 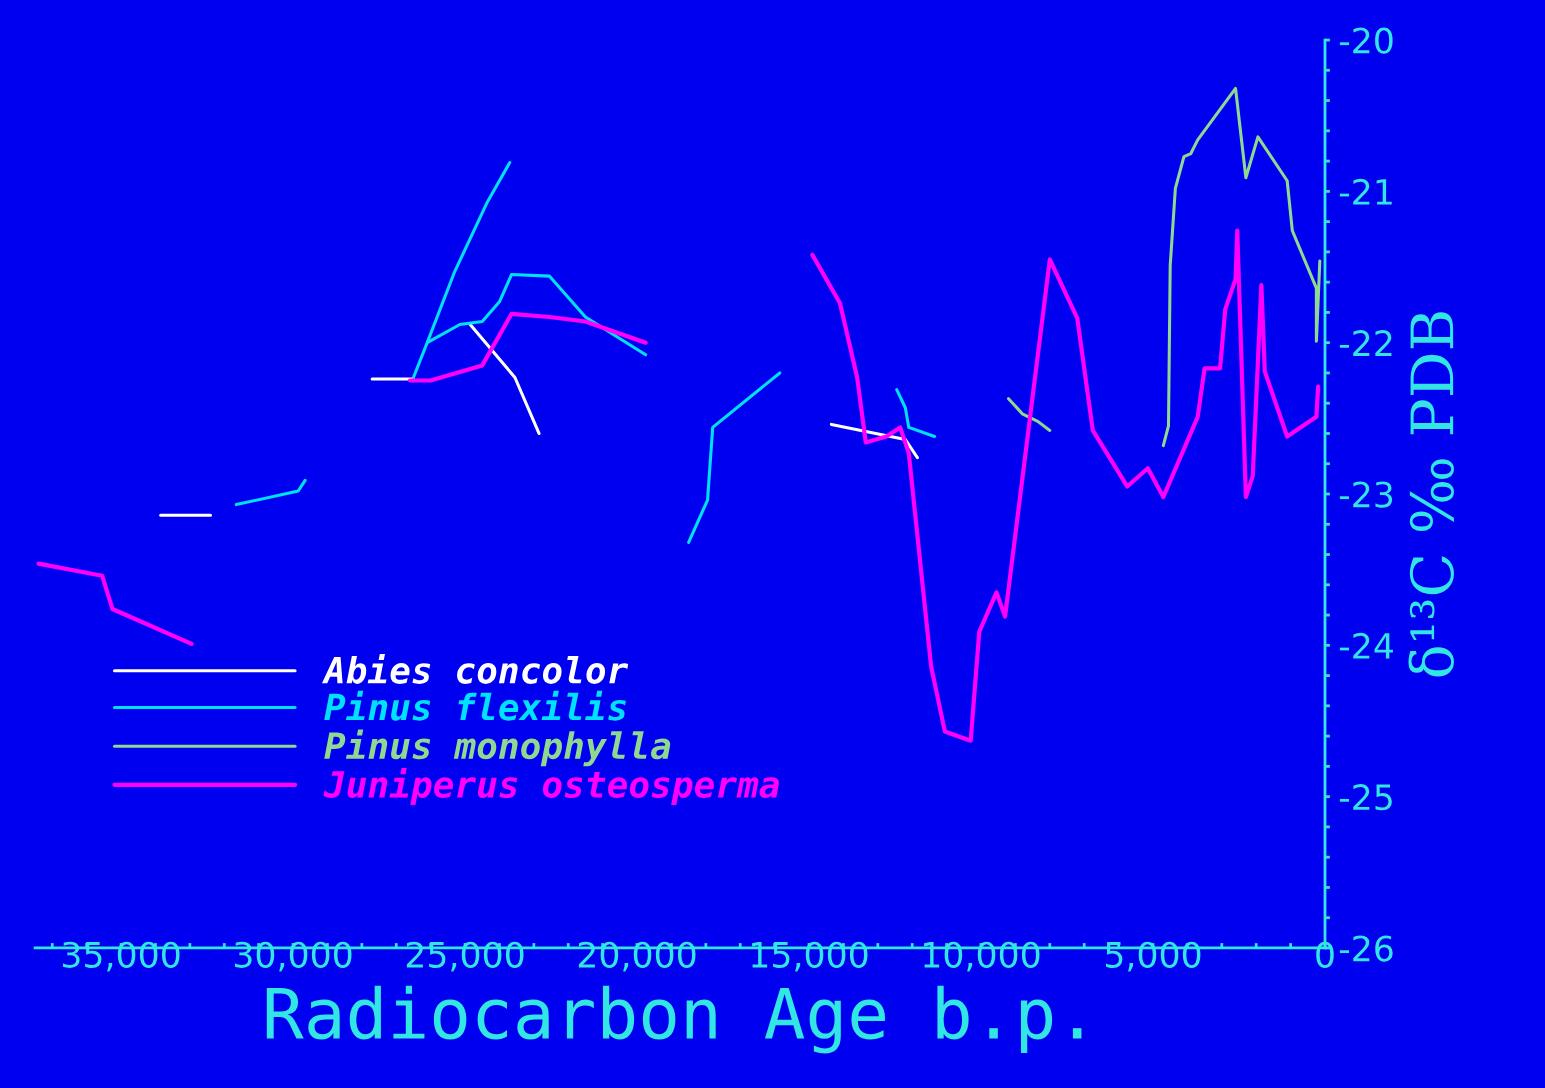 What do you see at coordinates (1366, 40) in the screenshot?
I see `y-tick-label: -20` at bounding box center [1366, 40].